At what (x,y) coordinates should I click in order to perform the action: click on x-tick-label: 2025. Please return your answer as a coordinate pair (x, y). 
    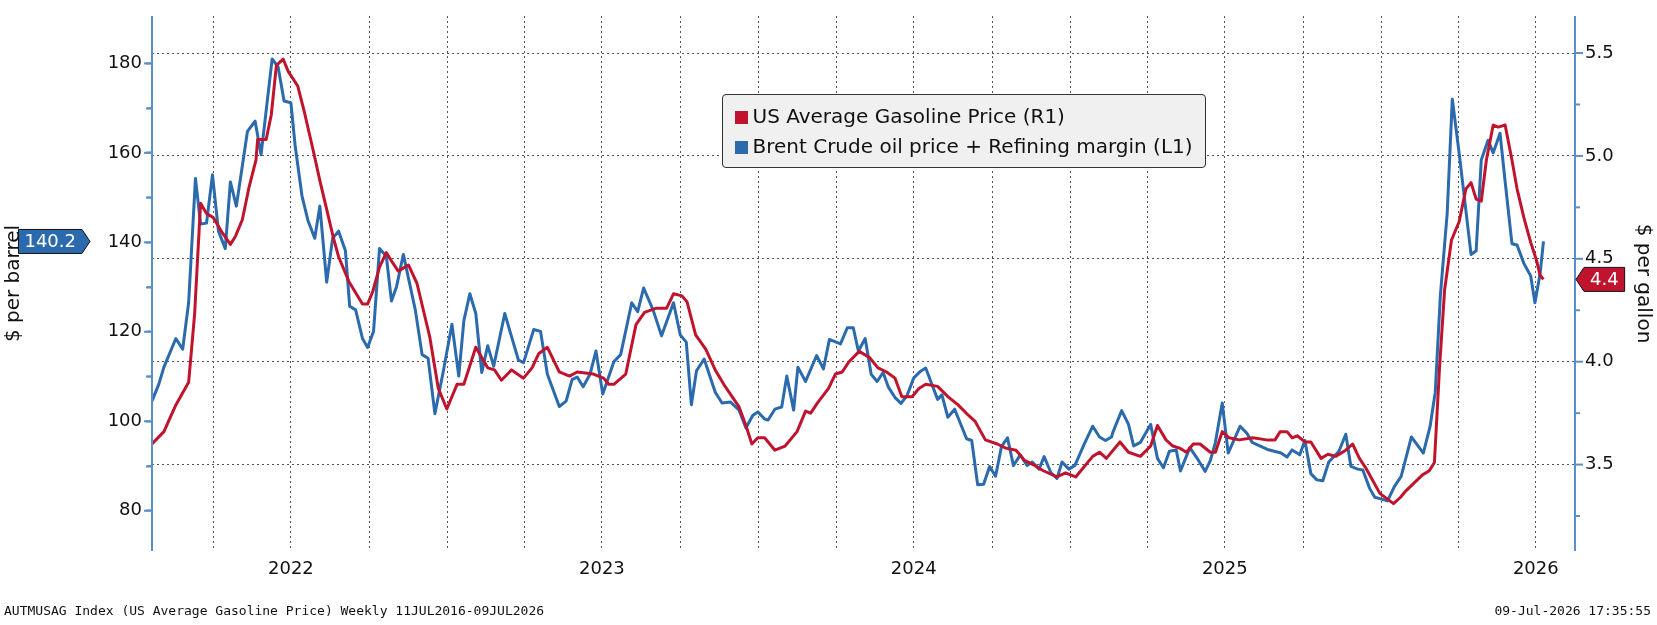
    Looking at the image, I should click on (1224, 568).